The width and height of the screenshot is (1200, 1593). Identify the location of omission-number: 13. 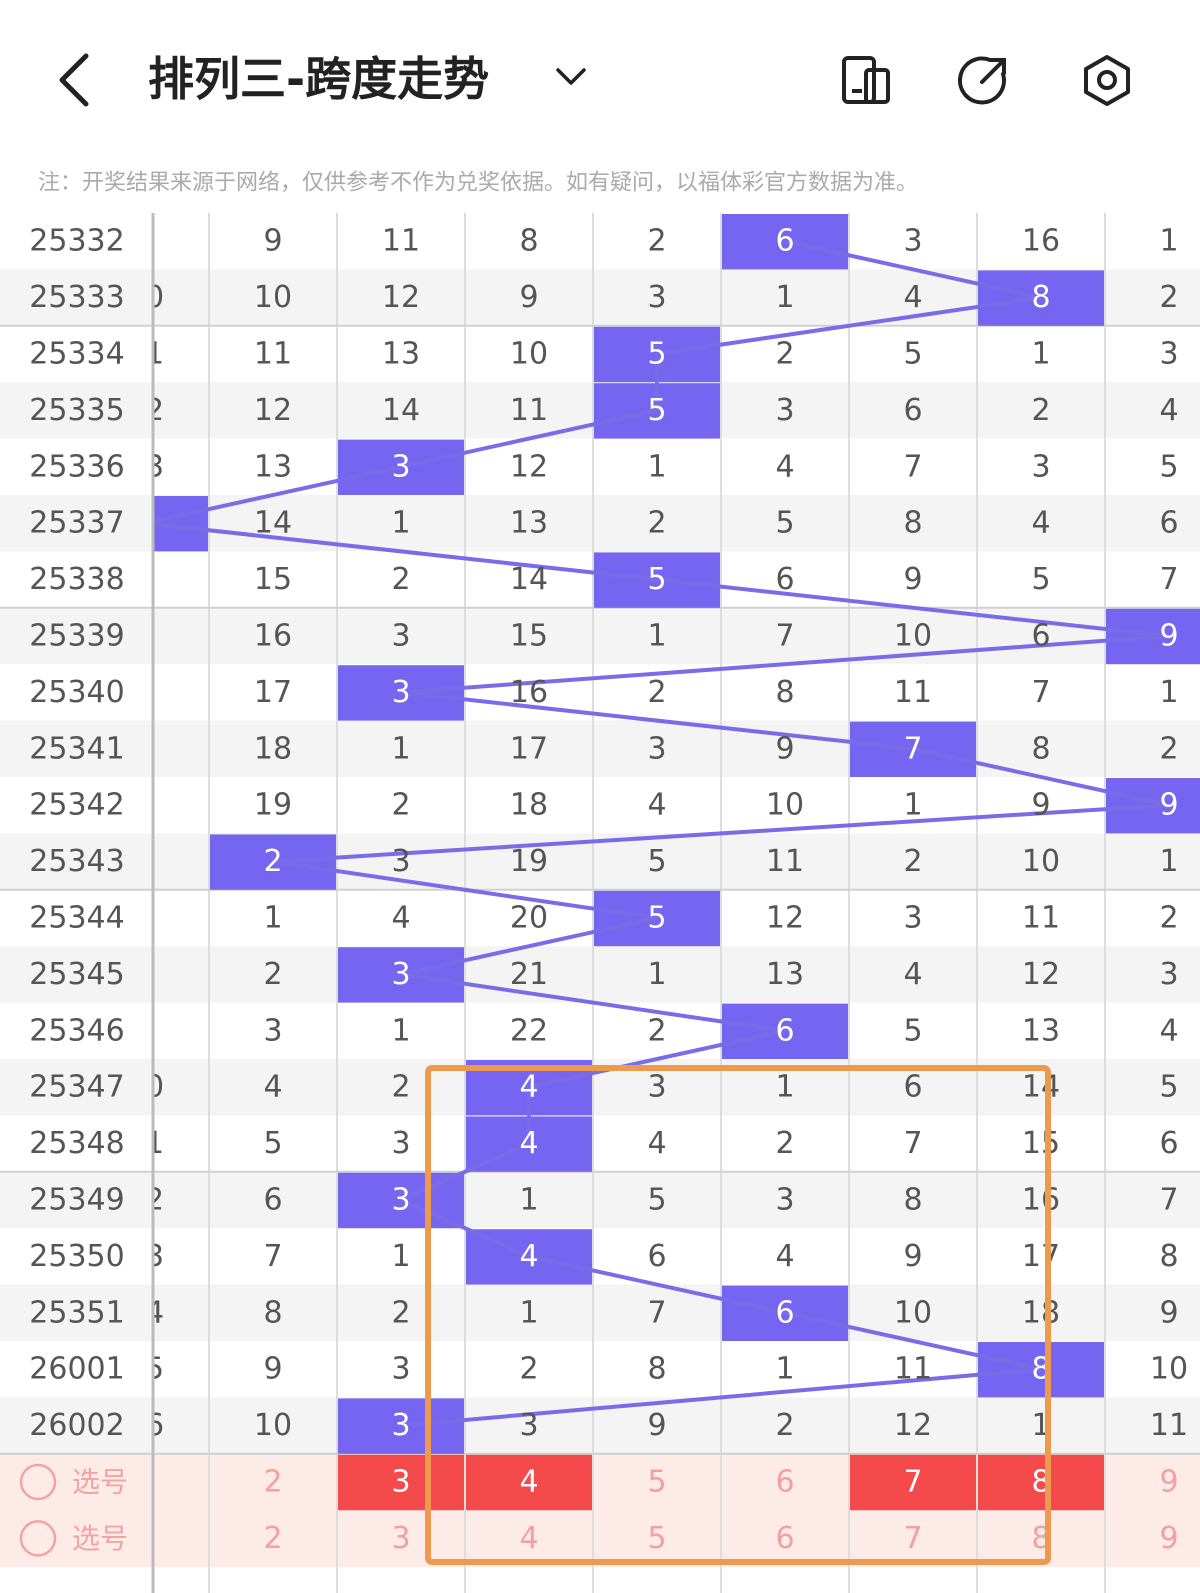
(145, 1256).